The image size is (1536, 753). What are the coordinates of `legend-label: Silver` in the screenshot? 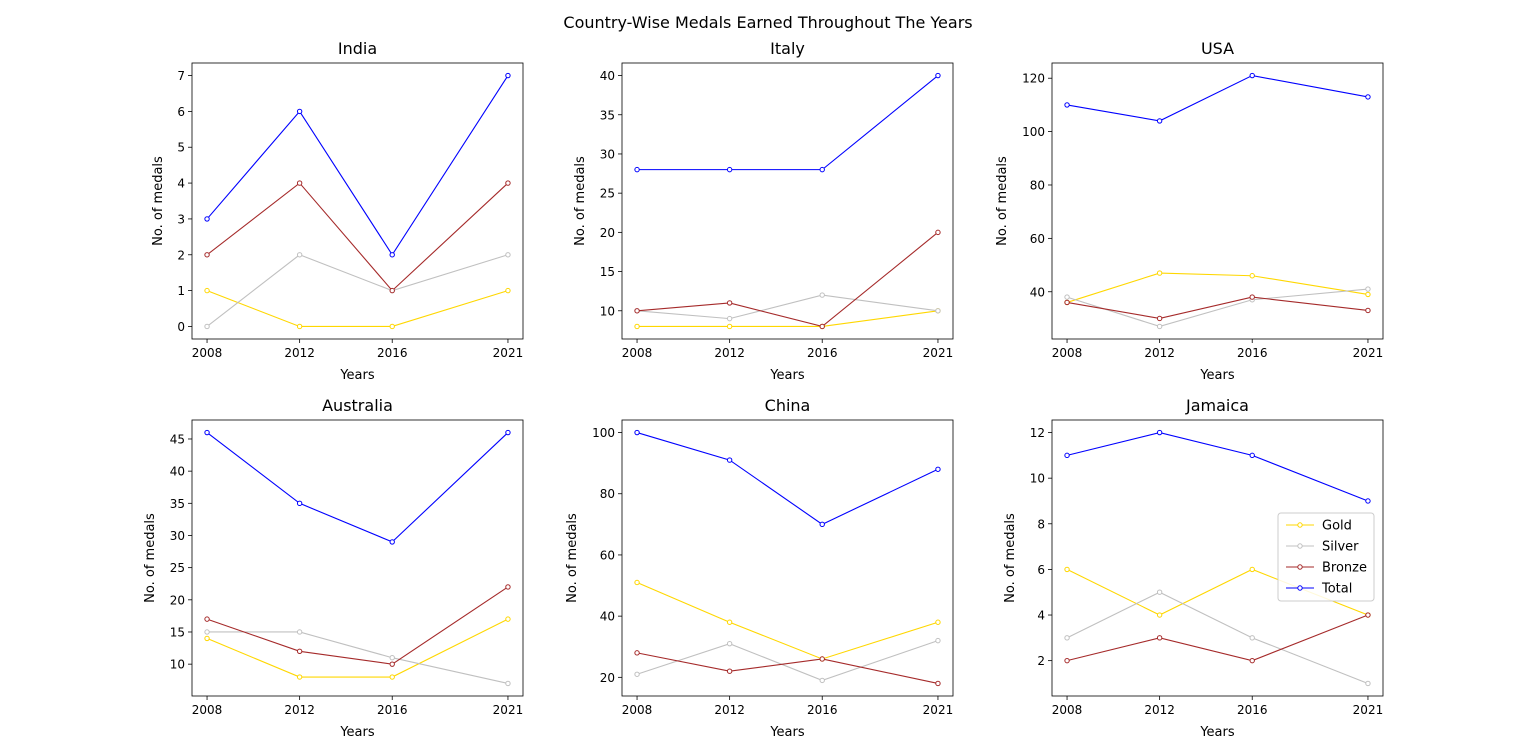 It's located at (1340, 547).